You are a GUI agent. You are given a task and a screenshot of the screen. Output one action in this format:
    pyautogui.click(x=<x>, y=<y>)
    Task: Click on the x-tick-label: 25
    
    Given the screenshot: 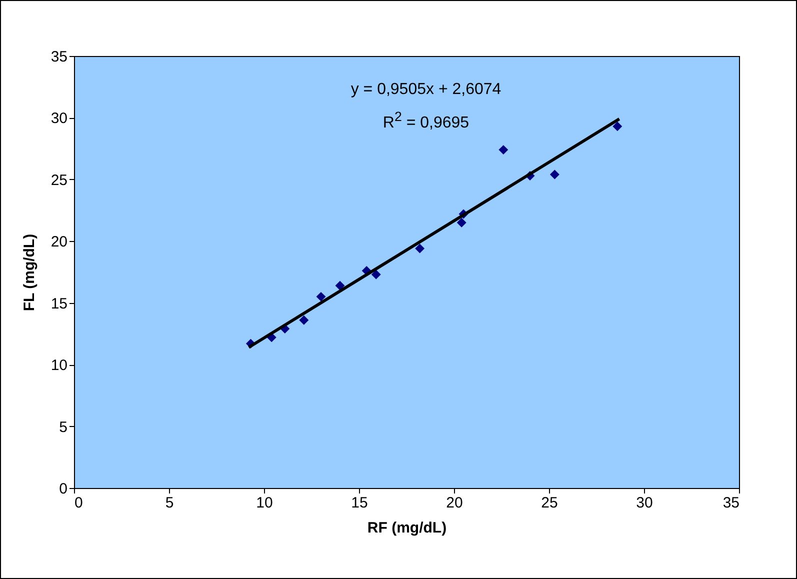 What is the action you would take?
    pyautogui.click(x=549, y=503)
    